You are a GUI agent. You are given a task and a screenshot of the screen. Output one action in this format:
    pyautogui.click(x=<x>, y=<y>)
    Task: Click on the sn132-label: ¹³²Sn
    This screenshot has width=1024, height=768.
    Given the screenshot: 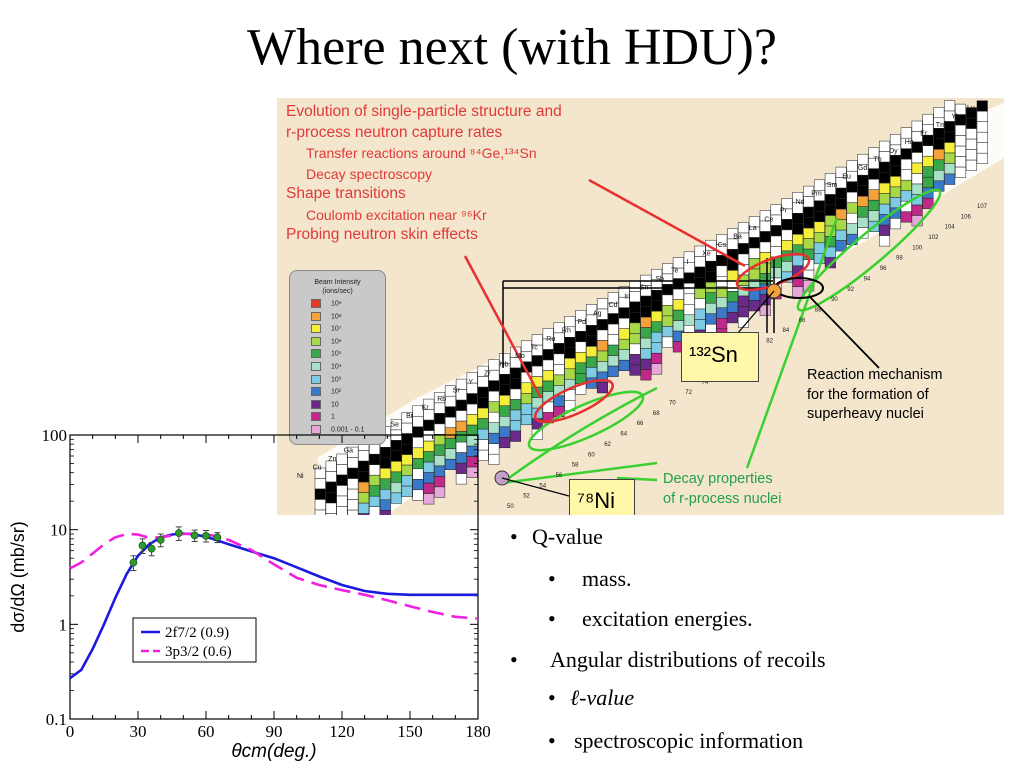 What is the action you would take?
    pyautogui.click(x=713, y=354)
    